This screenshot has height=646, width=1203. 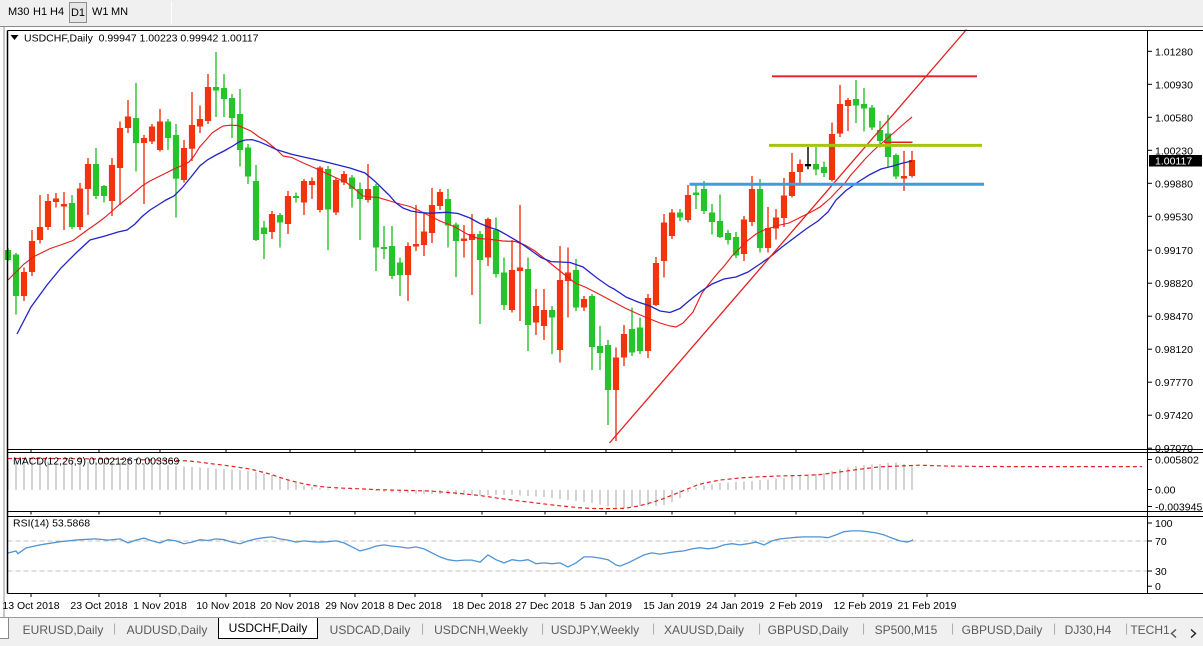 What do you see at coordinates (606, 606) in the screenshot?
I see `svg-text: 5 Jan 2019` at bounding box center [606, 606].